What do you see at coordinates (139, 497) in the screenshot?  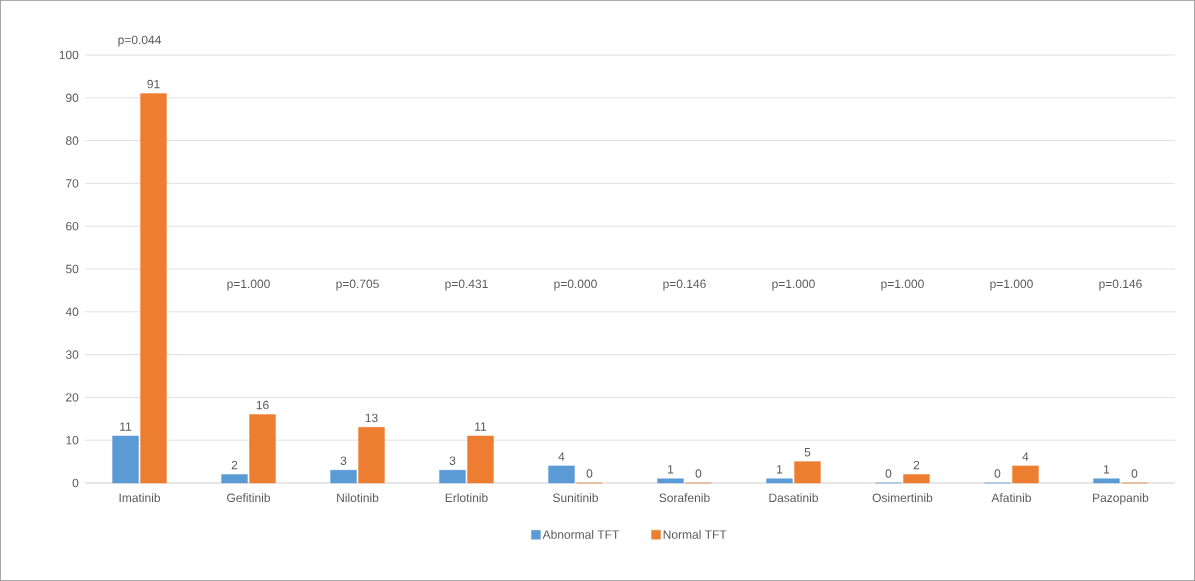 I see `x-tick-label: Imatinib` at bounding box center [139, 497].